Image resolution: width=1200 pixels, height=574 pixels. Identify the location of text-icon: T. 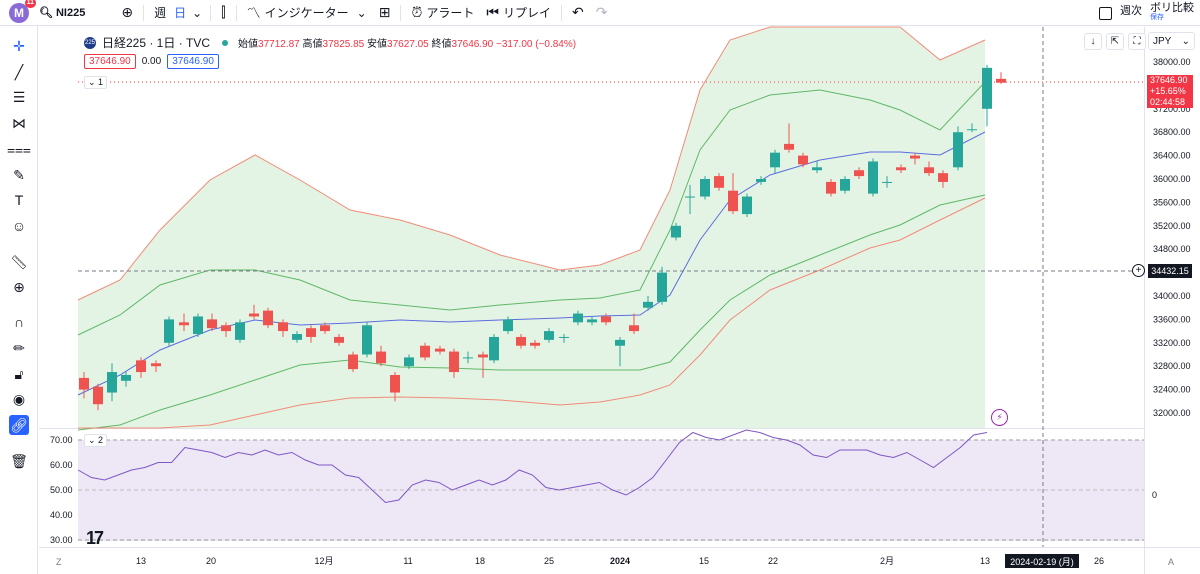
(19, 200).